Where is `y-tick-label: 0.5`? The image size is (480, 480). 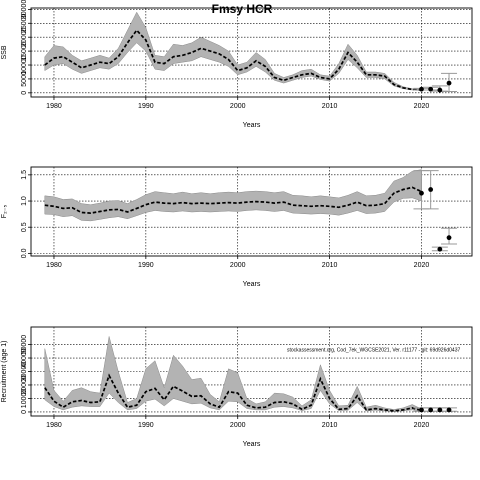
y-tick-label: 0.5 is located at coordinates (24, 227).